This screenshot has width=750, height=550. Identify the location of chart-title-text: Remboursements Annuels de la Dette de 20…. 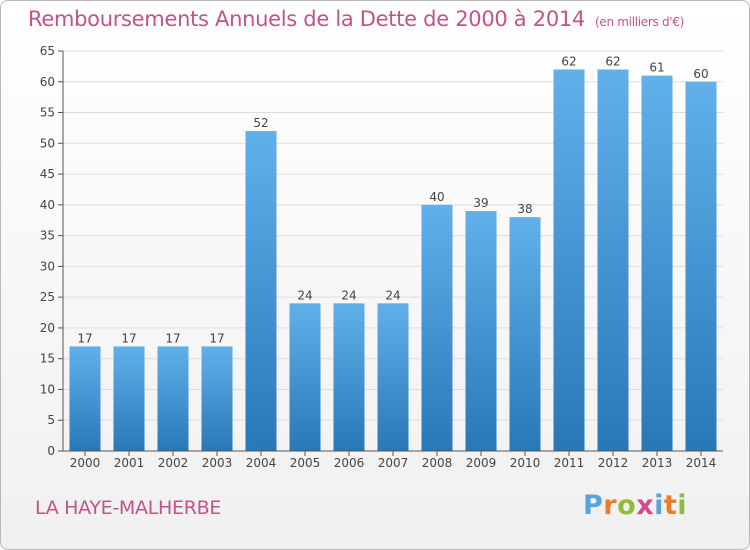
(306, 19).